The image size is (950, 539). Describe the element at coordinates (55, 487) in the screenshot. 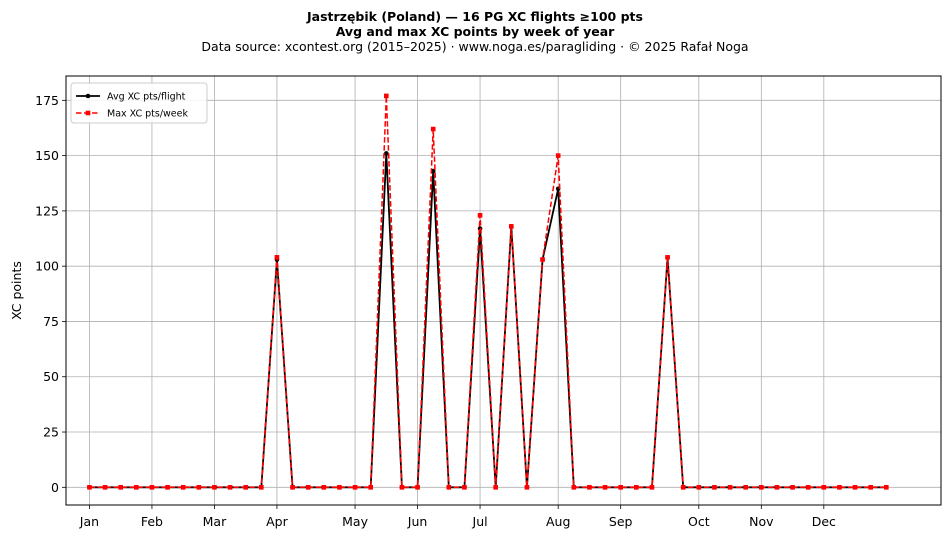

I see `y-tick-label: 0` at that location.